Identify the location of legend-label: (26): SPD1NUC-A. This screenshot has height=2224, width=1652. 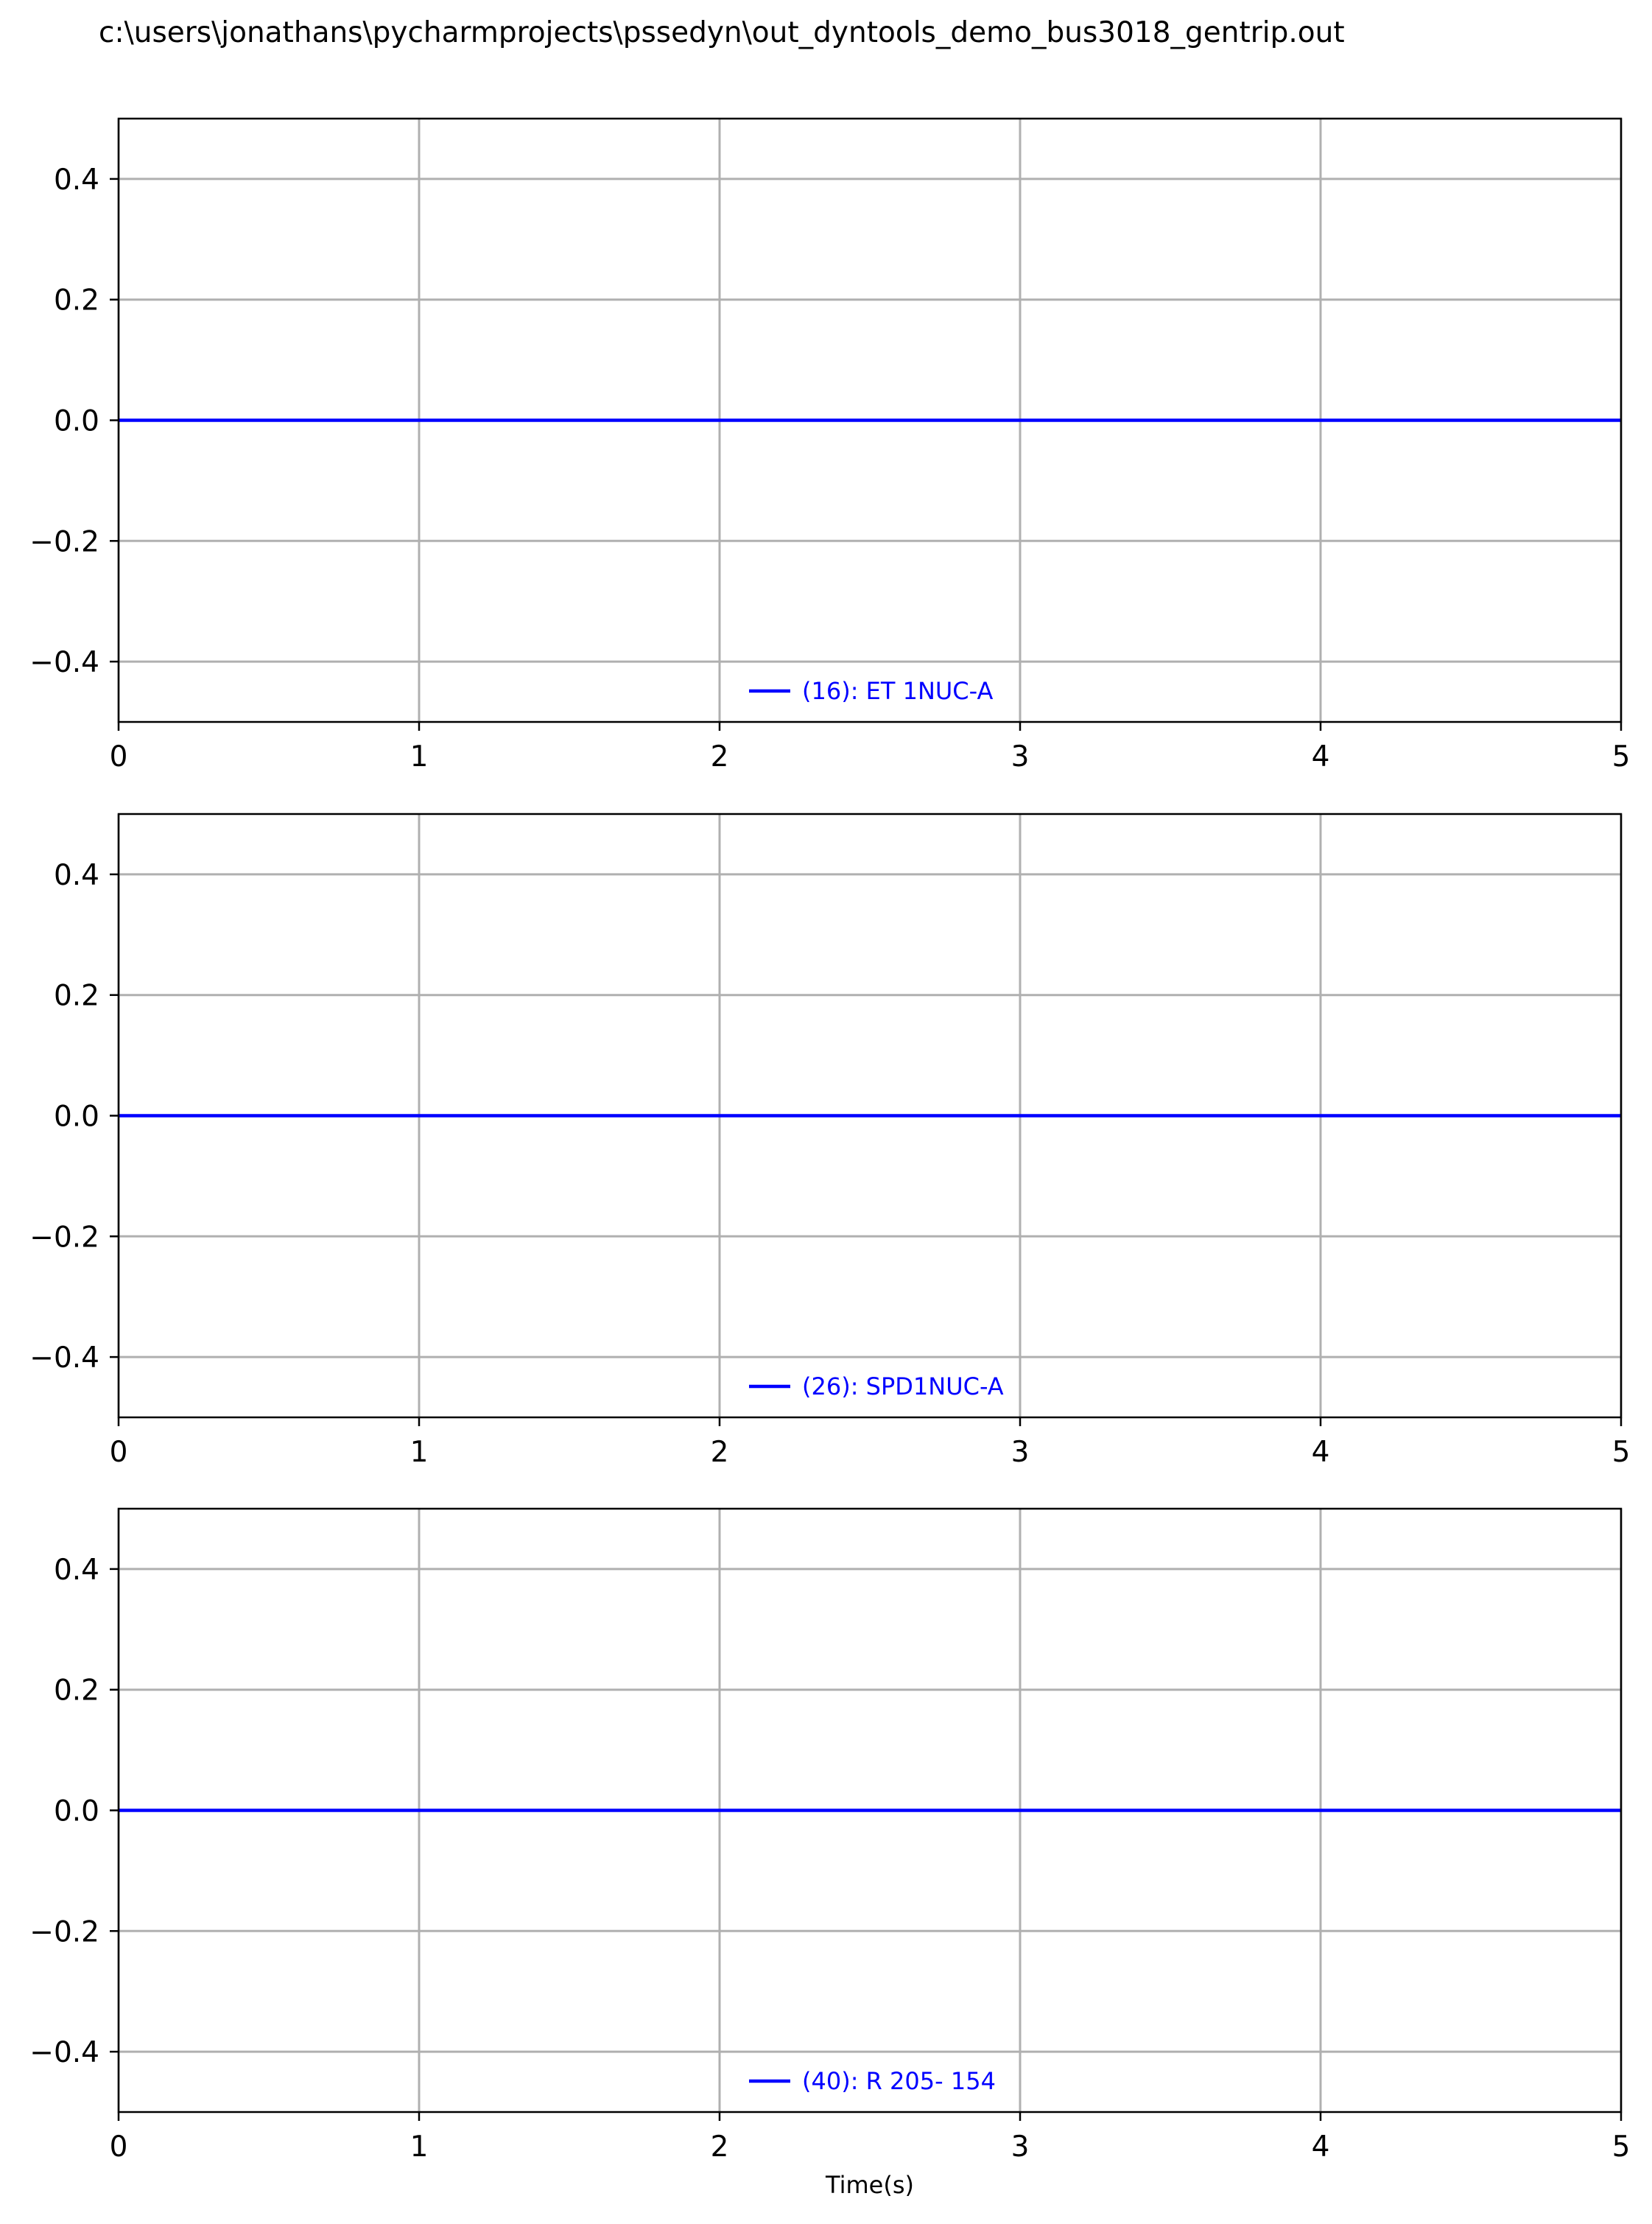
(903, 1386).